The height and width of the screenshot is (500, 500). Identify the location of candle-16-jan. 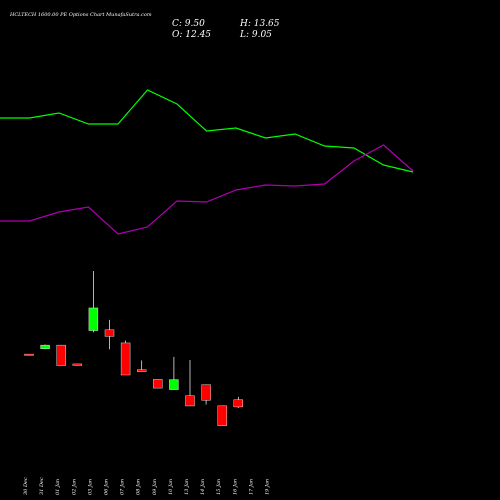
(238, 402).